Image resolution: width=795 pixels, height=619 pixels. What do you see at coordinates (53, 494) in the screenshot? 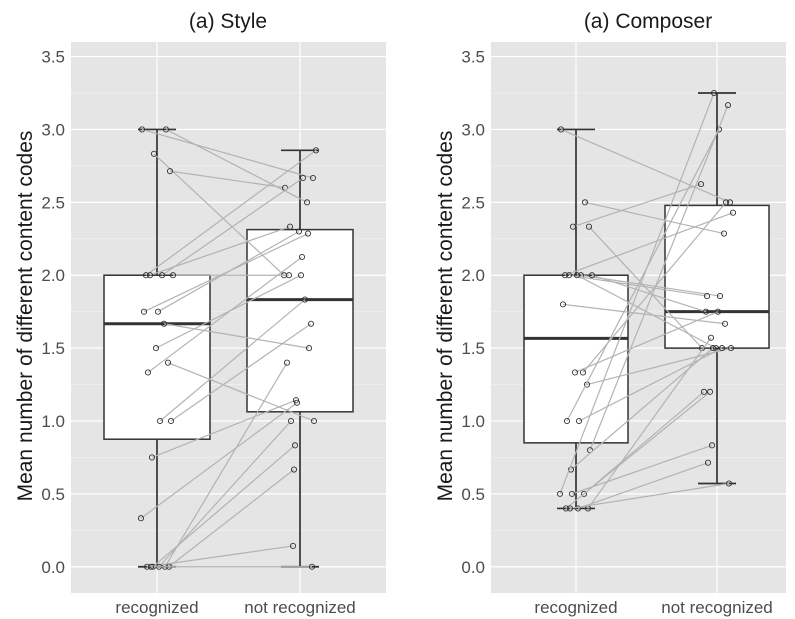
I see `y-tick-label: 0.5` at bounding box center [53, 494].